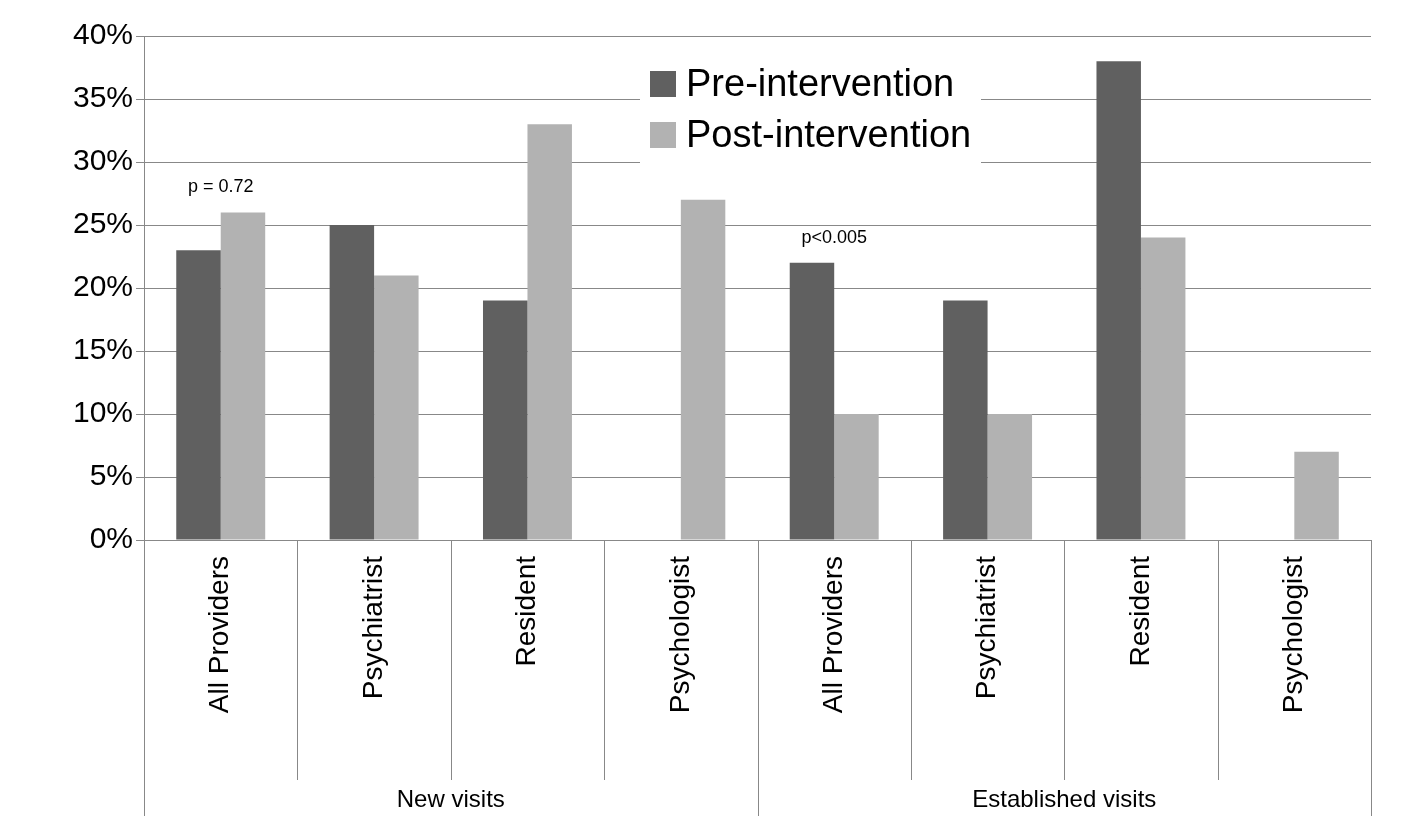  What do you see at coordinates (103, 160) in the screenshot?
I see `y-tick-label: 30%` at bounding box center [103, 160].